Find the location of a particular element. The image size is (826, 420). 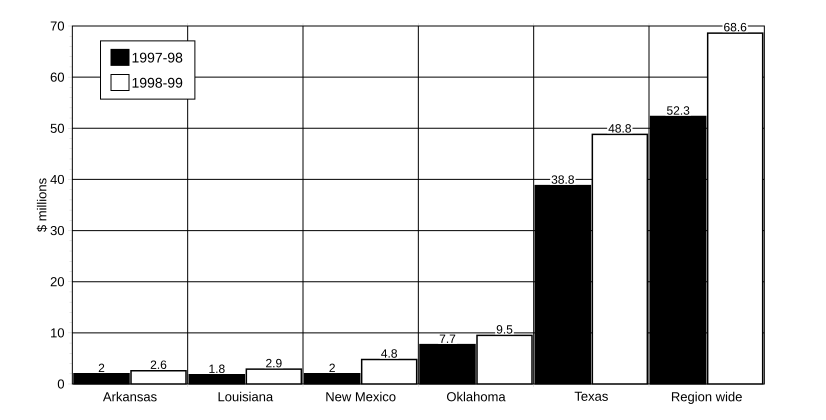

data-label: 68.6 is located at coordinates (735, 27).